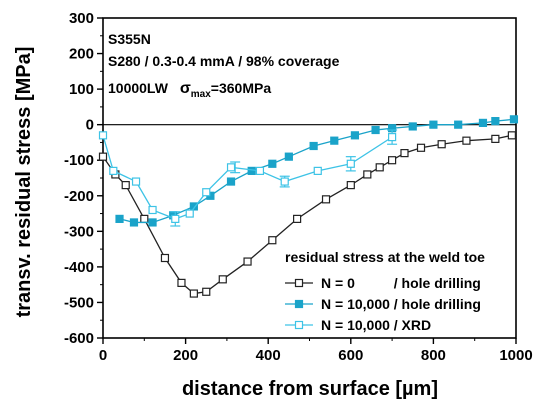  I want to click on annotation-load: 10000LW σmax=360MPa, so click(189, 90).